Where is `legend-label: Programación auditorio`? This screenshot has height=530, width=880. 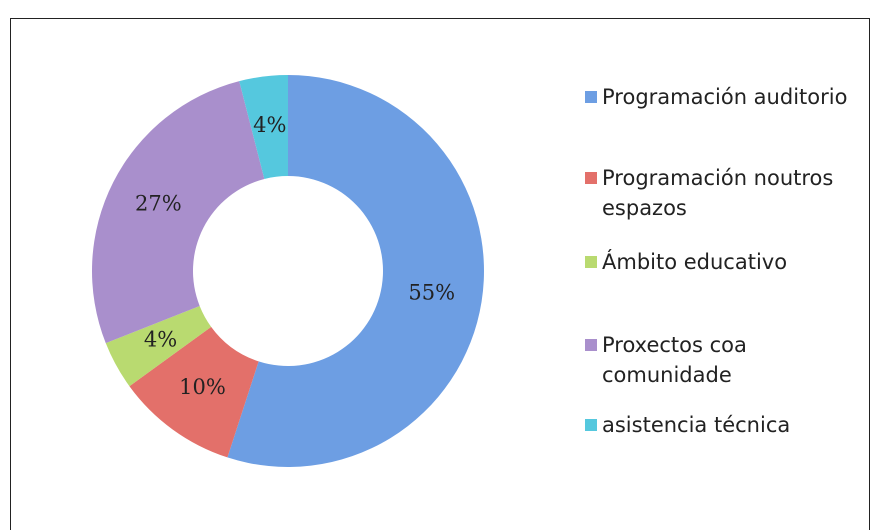
legend-label: Programación auditorio is located at coordinates (725, 97).